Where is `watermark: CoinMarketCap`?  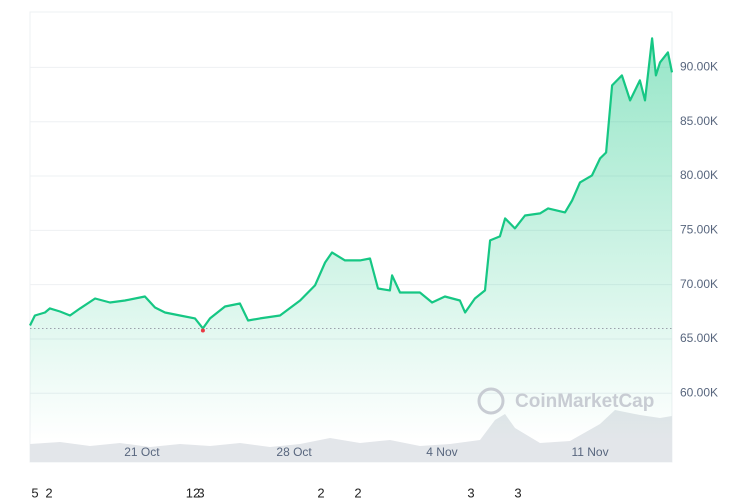 watermark: CoinMarketCap is located at coordinates (565, 401).